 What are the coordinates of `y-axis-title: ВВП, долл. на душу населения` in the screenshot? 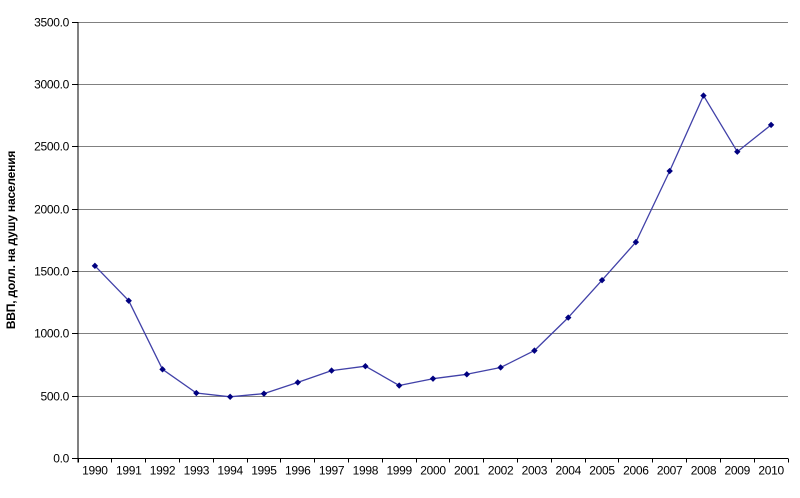 It's located at (11, 240).